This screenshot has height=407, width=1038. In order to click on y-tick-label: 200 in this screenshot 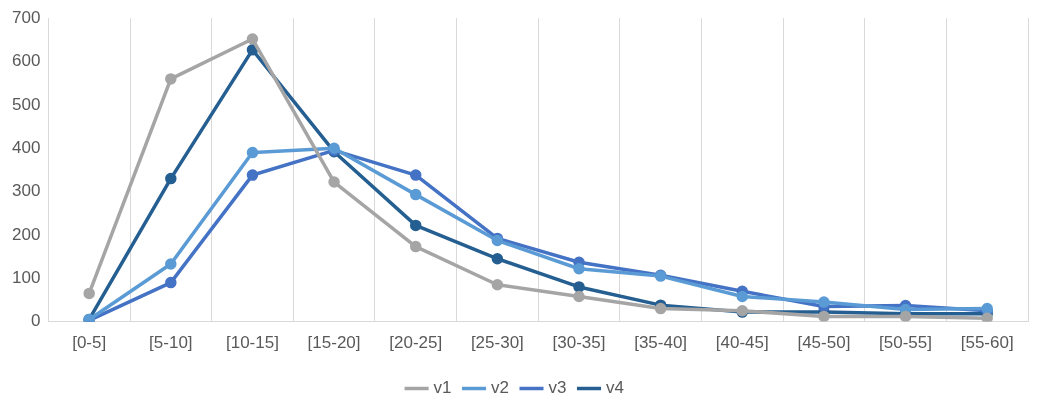, I will do `click(26, 234)`.